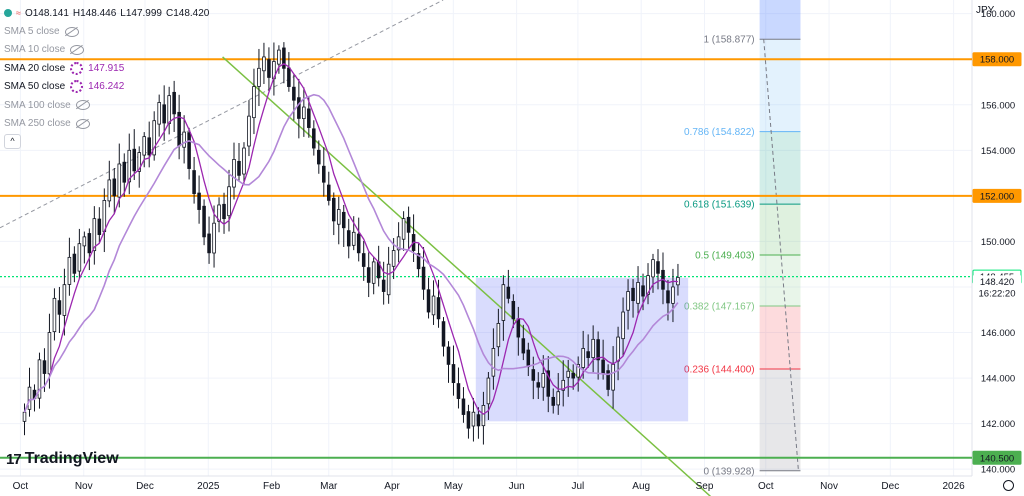  What do you see at coordinates (106, 50) in the screenshot?
I see `indicator-row: SMA 10 close` at bounding box center [106, 50].